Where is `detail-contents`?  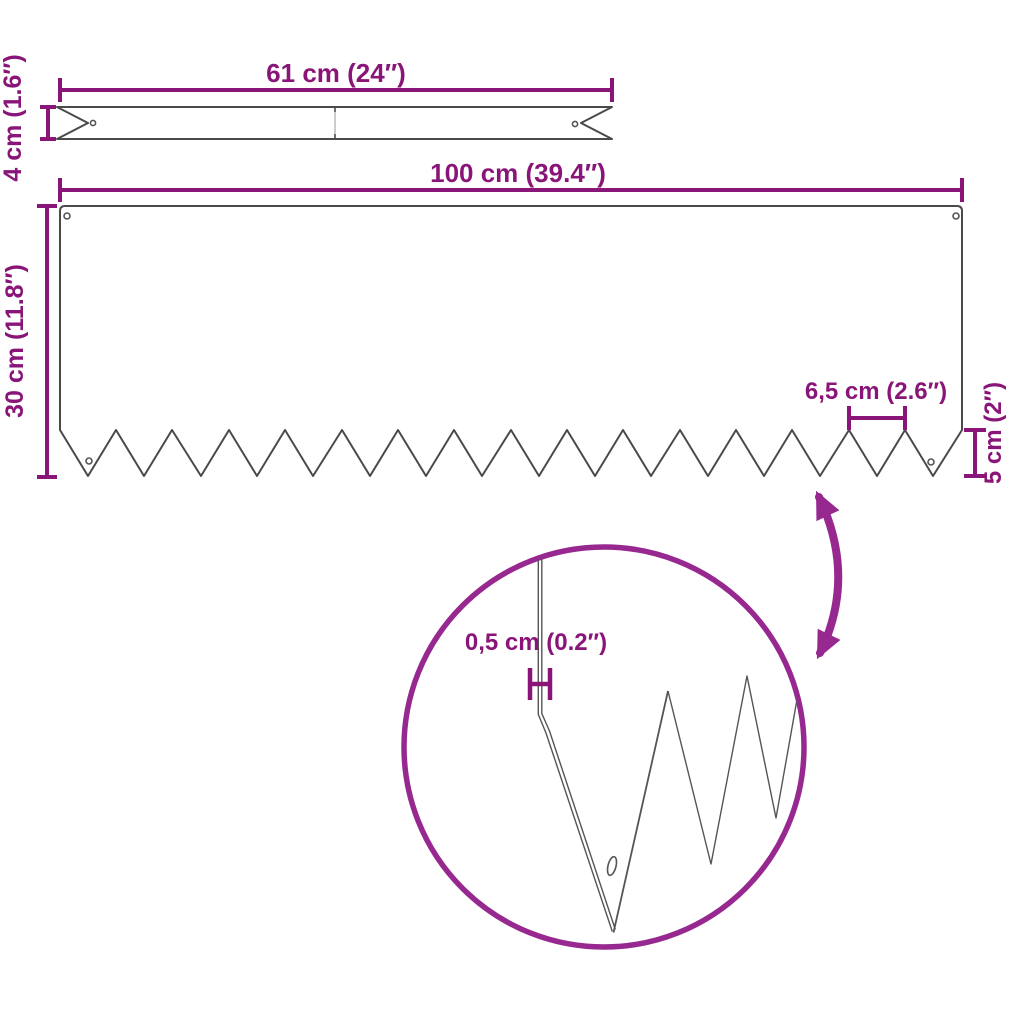 detail-contents is located at coordinates (669, 741).